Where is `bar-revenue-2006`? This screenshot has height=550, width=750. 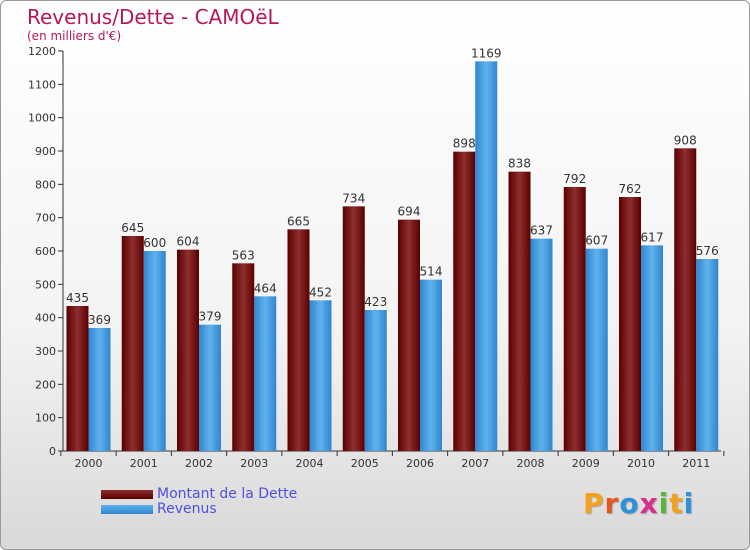 bar-revenue-2006 is located at coordinates (431, 365).